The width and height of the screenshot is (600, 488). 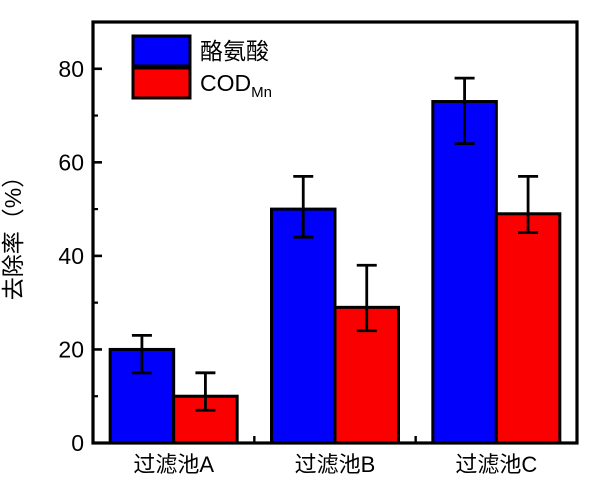 I want to click on bar-series2, so click(x=528, y=328).